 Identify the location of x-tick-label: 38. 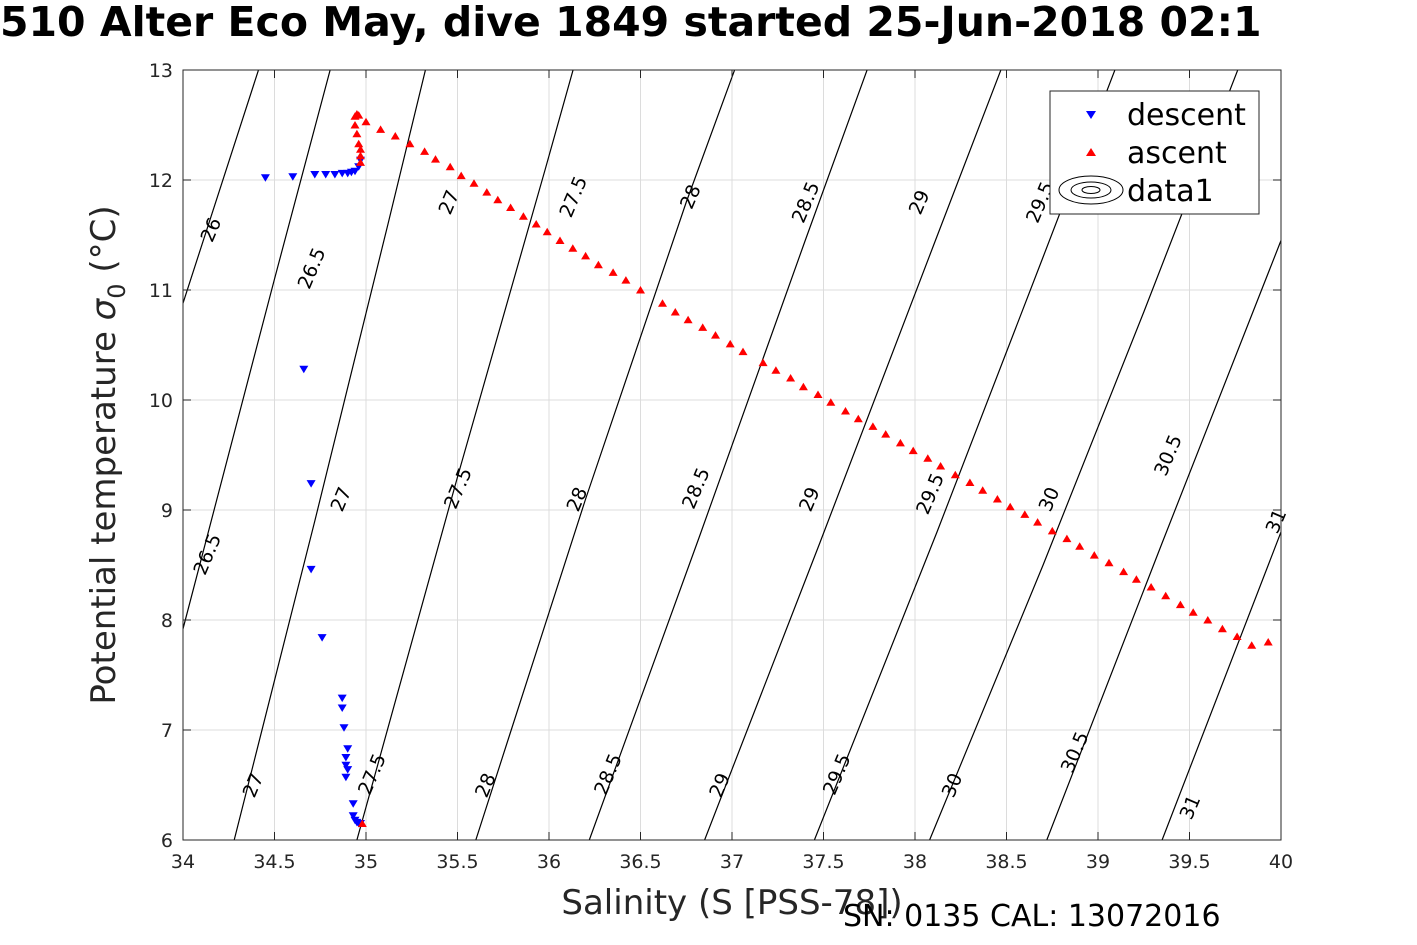
(915, 862).